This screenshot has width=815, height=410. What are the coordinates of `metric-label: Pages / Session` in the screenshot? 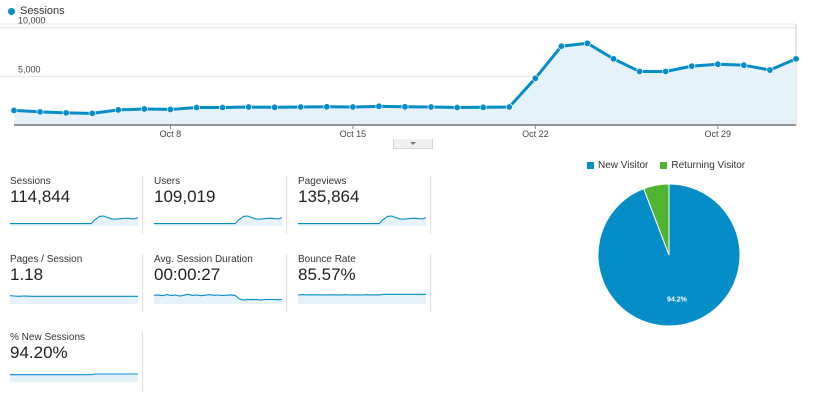 It's located at (46, 259).